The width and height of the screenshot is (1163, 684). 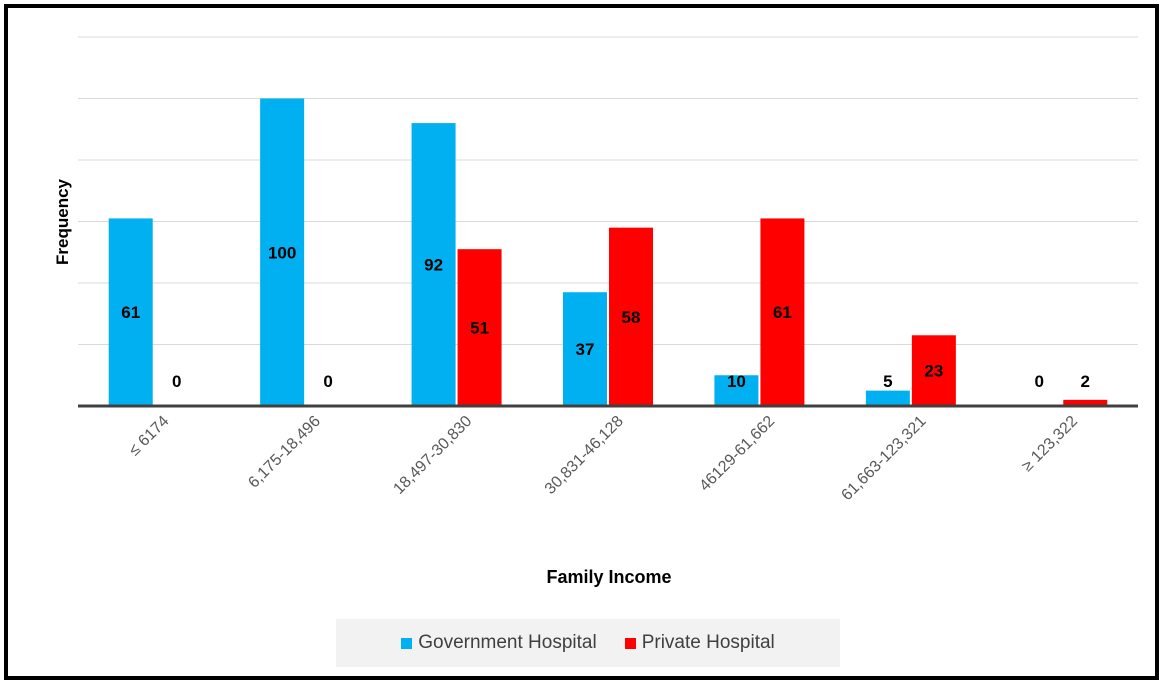 I want to click on x-tick-label: 6,175-18,496, so click(x=284, y=452).